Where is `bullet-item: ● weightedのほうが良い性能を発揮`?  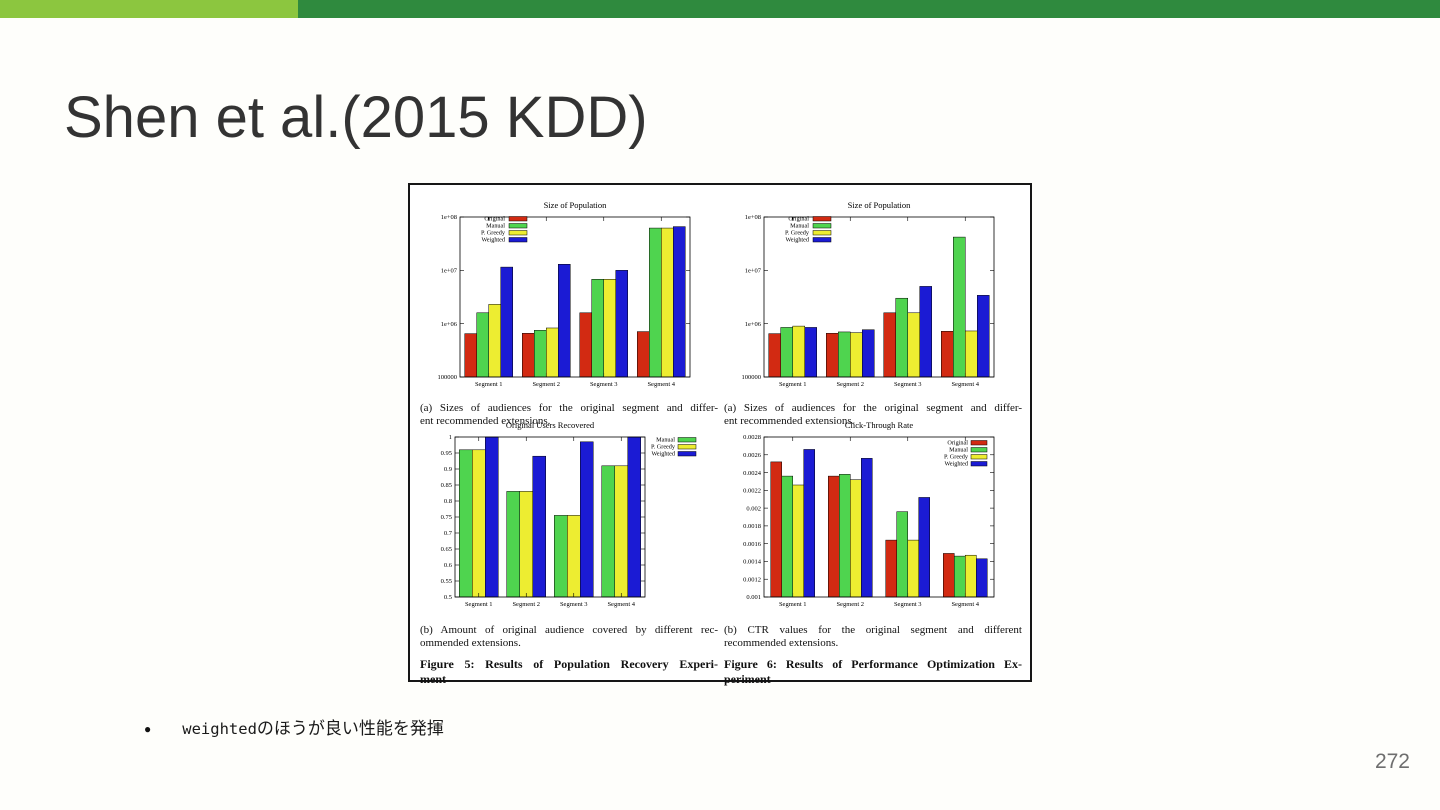 bullet-item: ● weightedのほうが良い性能を発揮 is located at coordinates (294, 729).